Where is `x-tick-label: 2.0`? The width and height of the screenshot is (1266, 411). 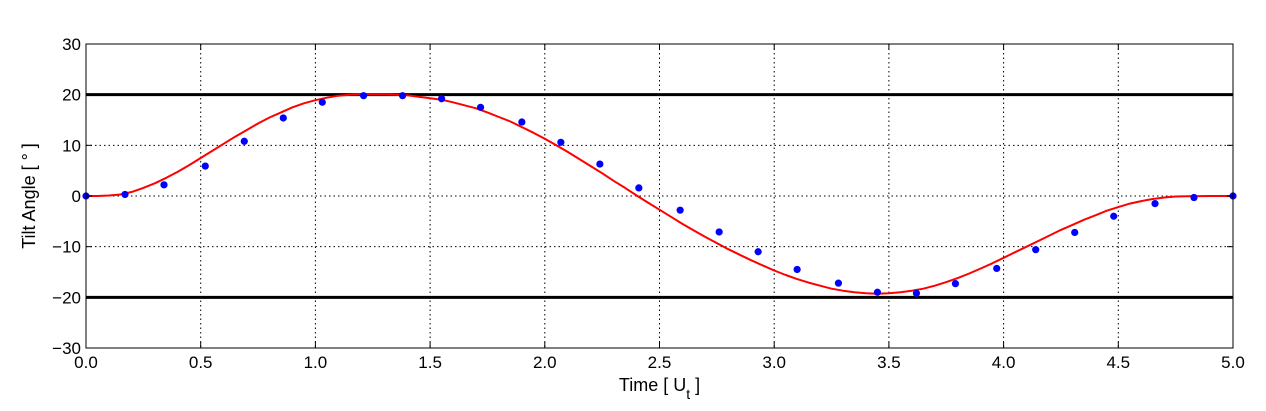
x-tick-label: 2.0 is located at coordinates (545, 362).